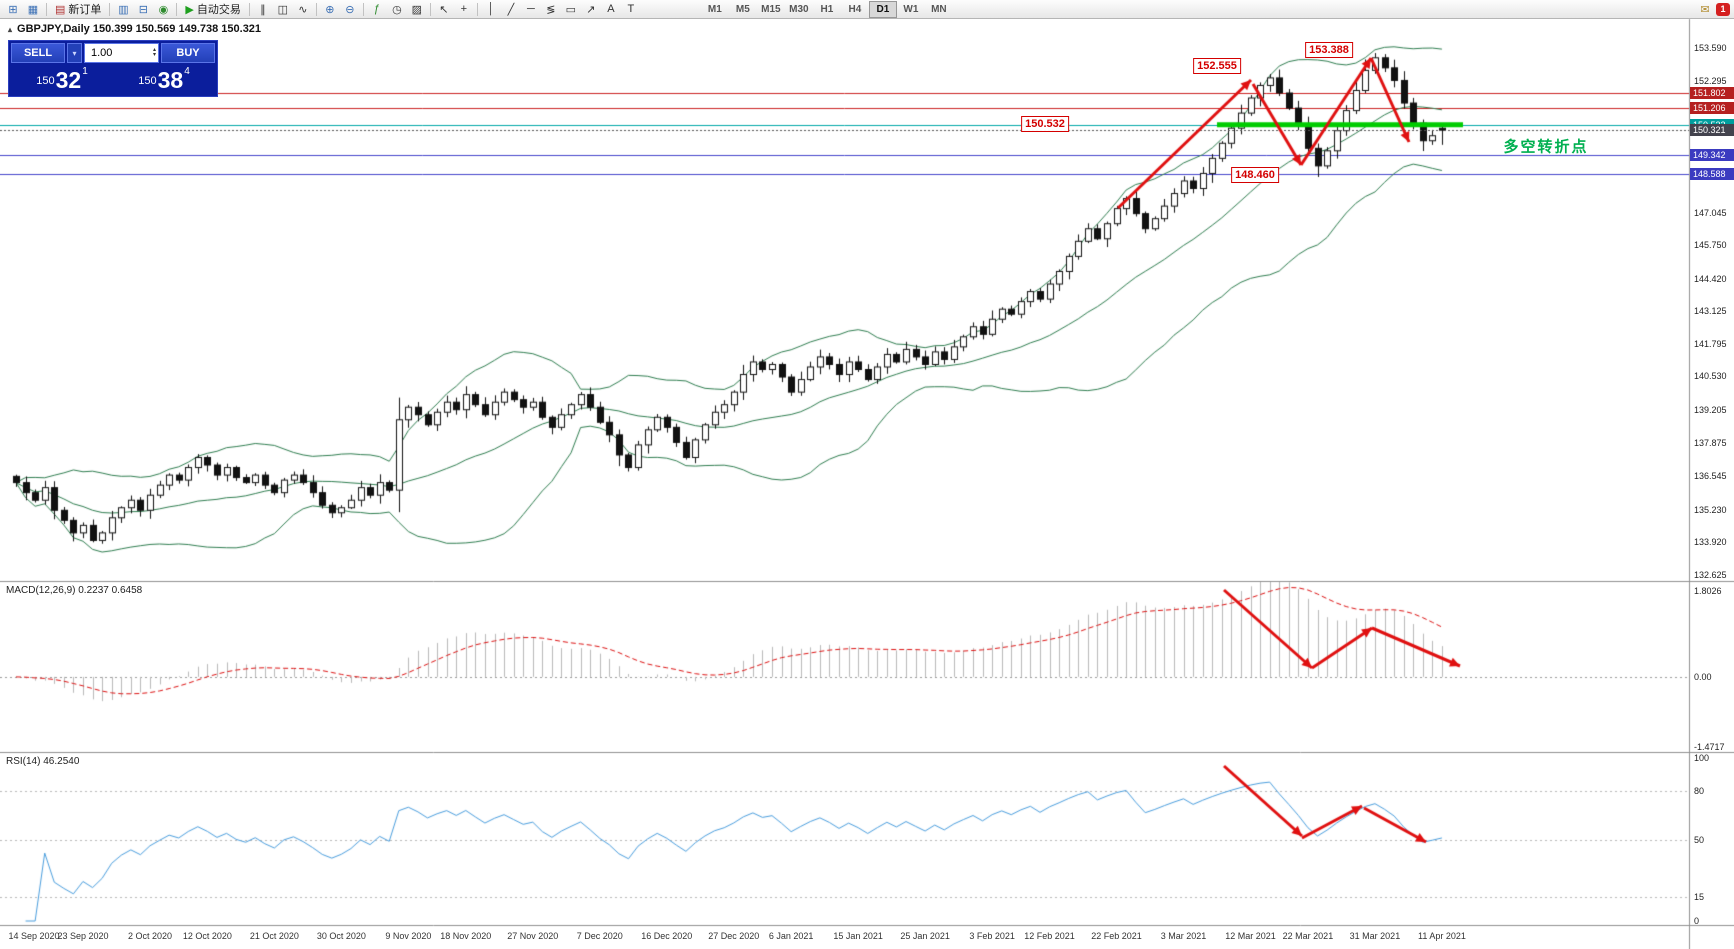 This screenshot has width=1734, height=949. Describe the element at coordinates (1255, 175) in the screenshot. I see `price-annotation-box: 148.460` at that location.